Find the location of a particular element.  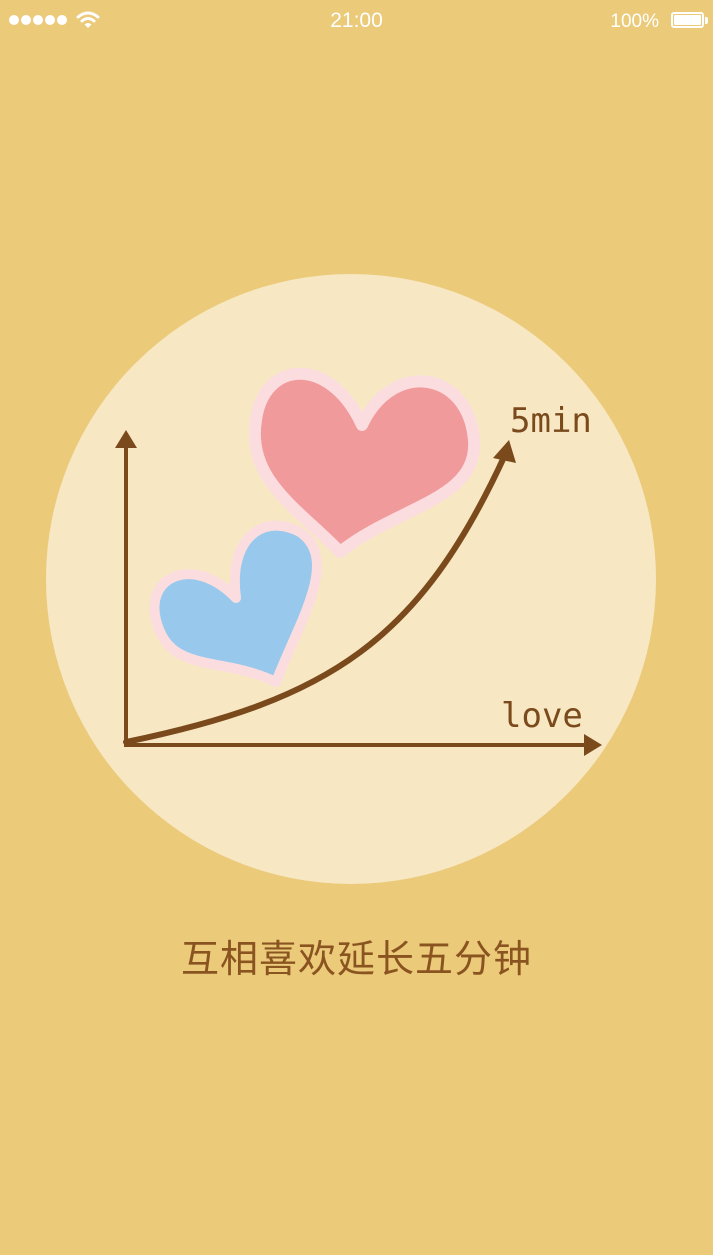

battery-tip is located at coordinates (706, 20).